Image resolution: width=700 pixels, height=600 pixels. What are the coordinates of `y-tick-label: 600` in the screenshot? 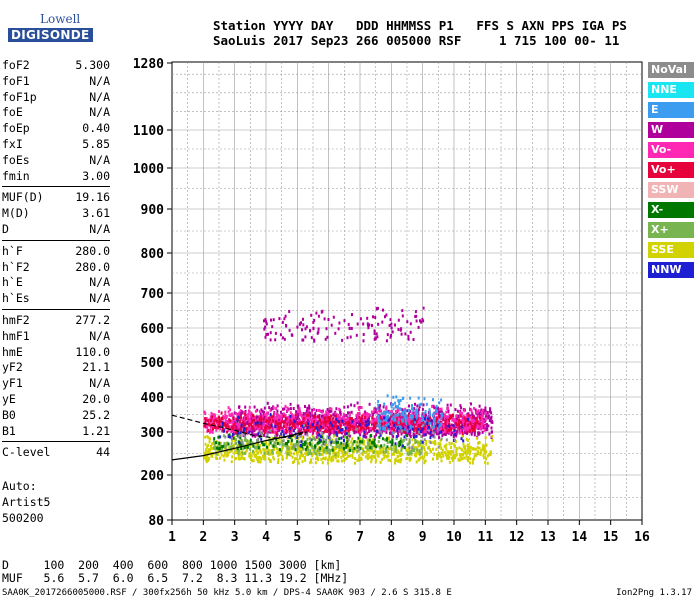 It's located at (153, 329).